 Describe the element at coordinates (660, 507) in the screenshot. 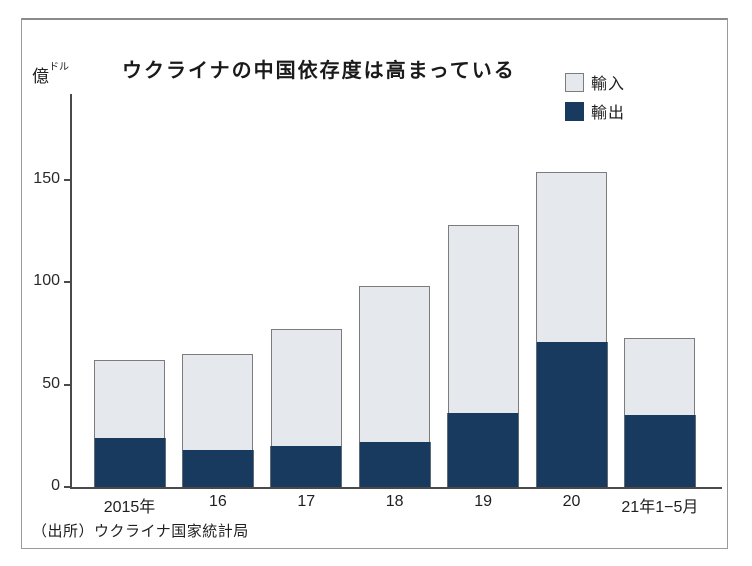

I see `x-label-21年1−5月: 21年1−5月` at that location.